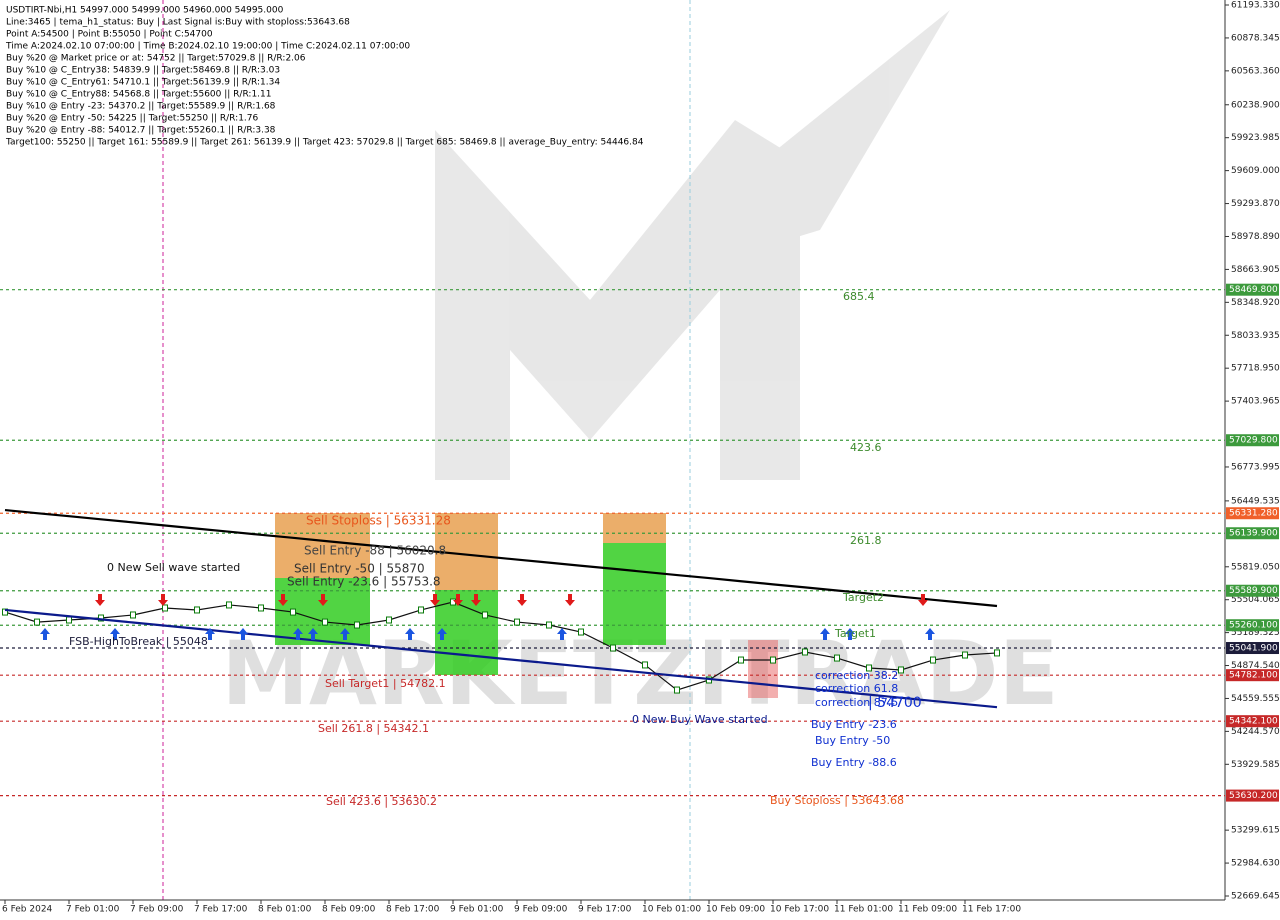 The image size is (1280, 920). I want to click on y-tick-label: 59923.985, so click(1255, 138).